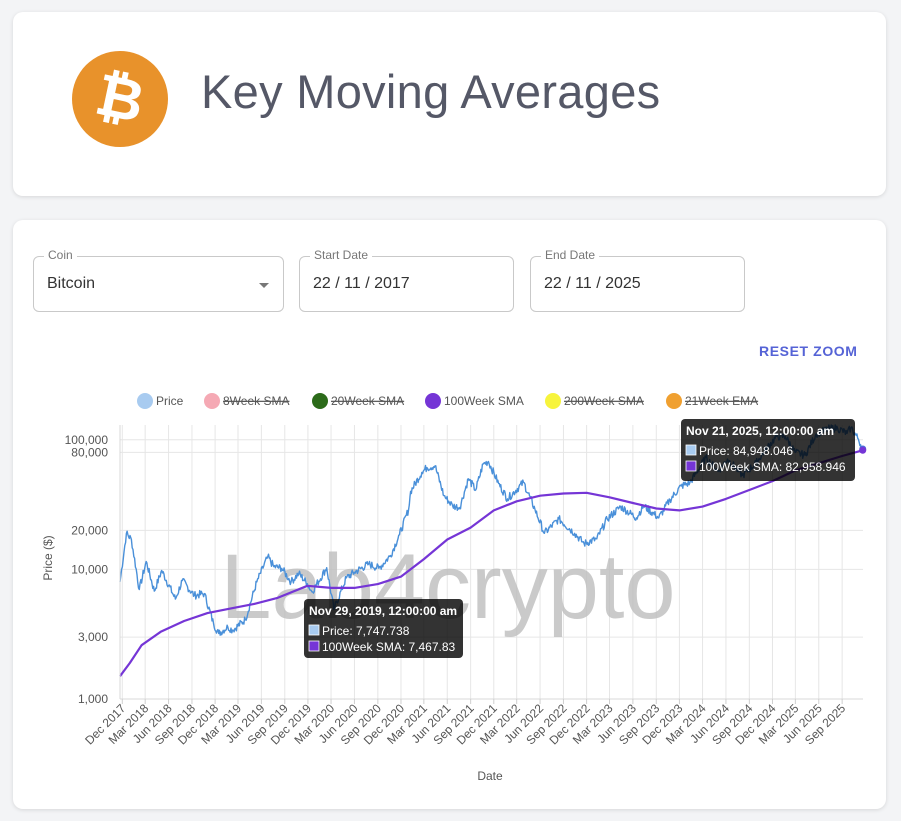  I want to click on y-tick-label: 10,000, so click(89, 569).